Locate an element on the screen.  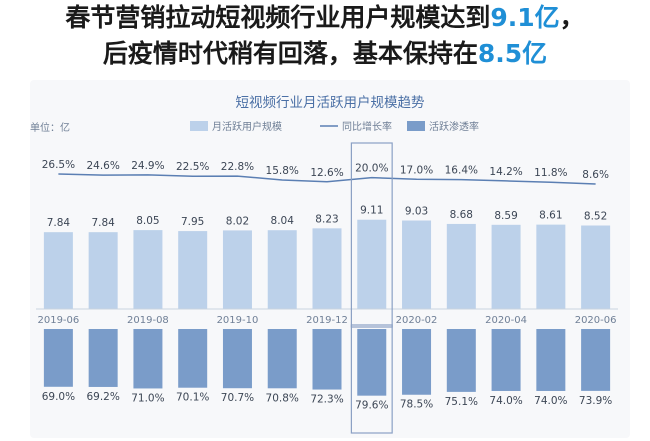
x-tick-label: 2020-02 is located at coordinates (417, 320).